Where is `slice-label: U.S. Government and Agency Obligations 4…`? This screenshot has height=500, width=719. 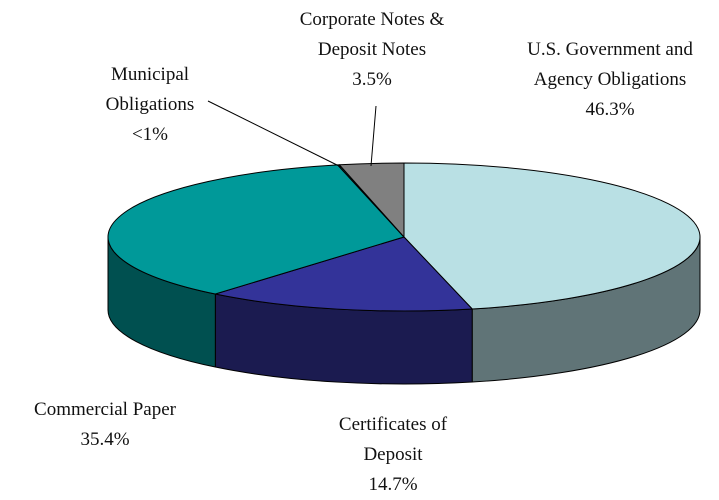 slice-label: U.S. Government and Agency Obligations 4… is located at coordinates (610, 80).